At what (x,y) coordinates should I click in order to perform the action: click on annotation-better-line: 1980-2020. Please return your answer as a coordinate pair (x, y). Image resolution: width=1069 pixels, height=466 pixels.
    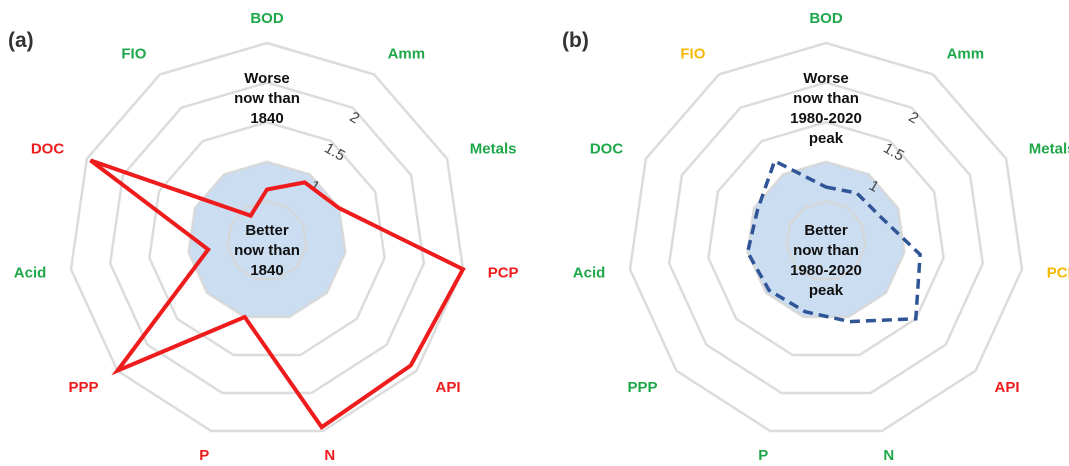
    Looking at the image, I should click on (826, 270).